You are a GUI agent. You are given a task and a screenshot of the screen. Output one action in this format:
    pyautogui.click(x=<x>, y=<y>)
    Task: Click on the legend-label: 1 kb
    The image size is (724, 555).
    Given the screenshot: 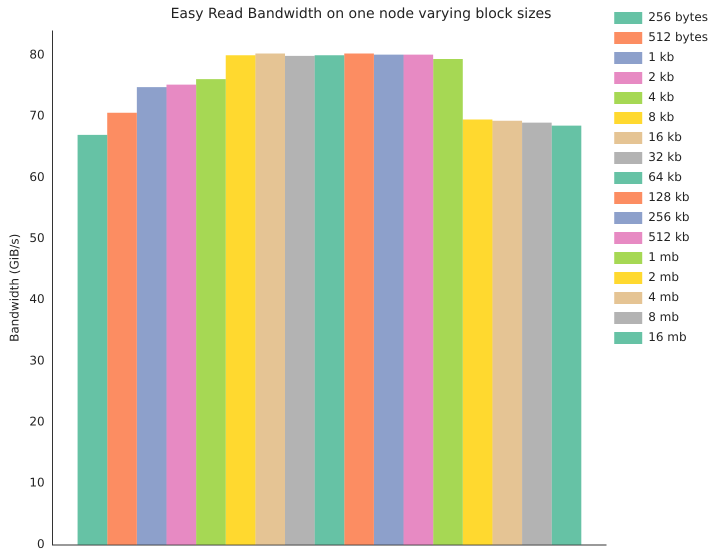 What is the action you would take?
    pyautogui.click(x=661, y=57)
    